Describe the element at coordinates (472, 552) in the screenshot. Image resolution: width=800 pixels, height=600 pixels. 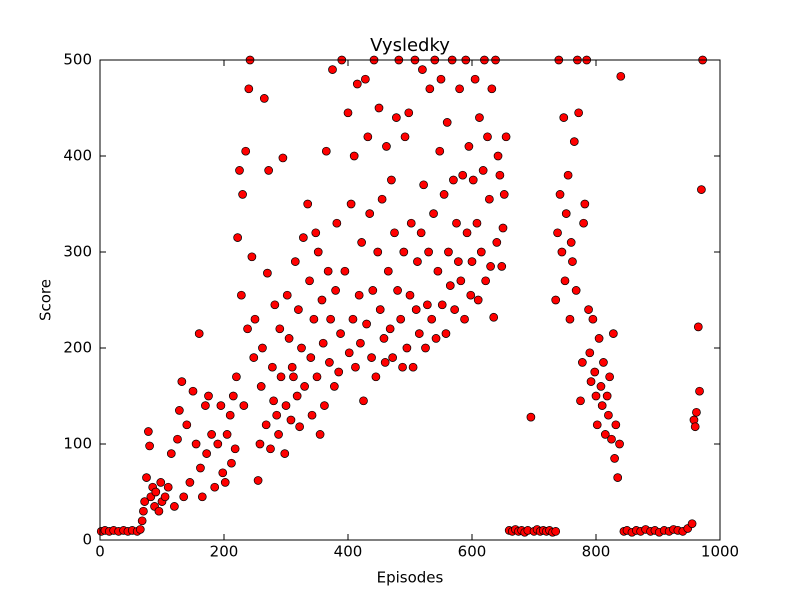
I see `x-tick-label: 600` at that location.